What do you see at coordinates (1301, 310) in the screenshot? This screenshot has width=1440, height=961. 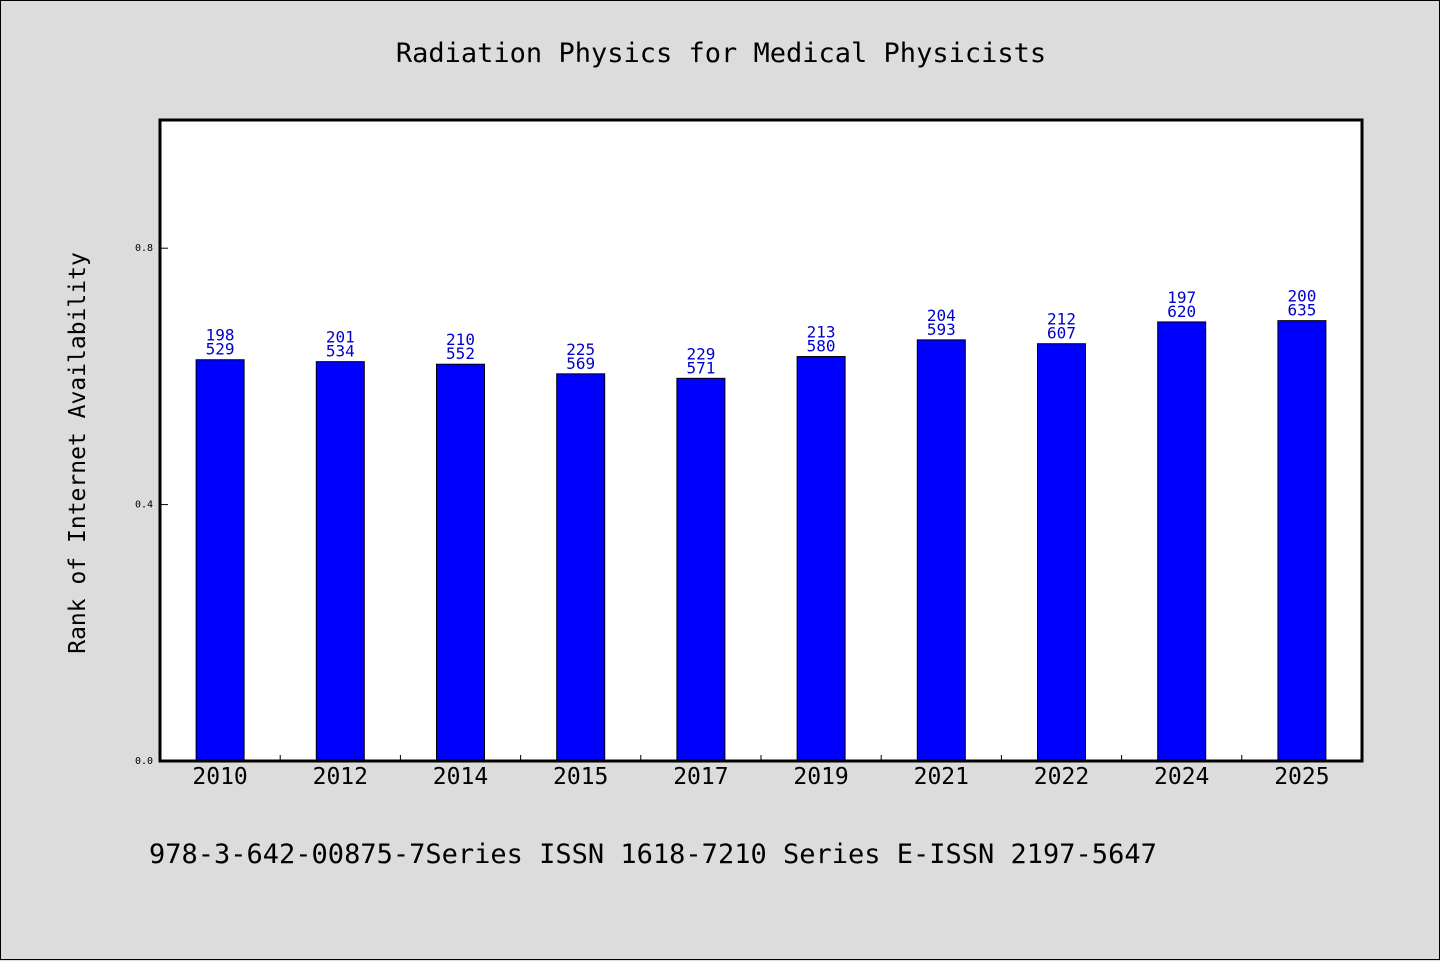 I see `bar-label-bottom: 635` at bounding box center [1301, 310].